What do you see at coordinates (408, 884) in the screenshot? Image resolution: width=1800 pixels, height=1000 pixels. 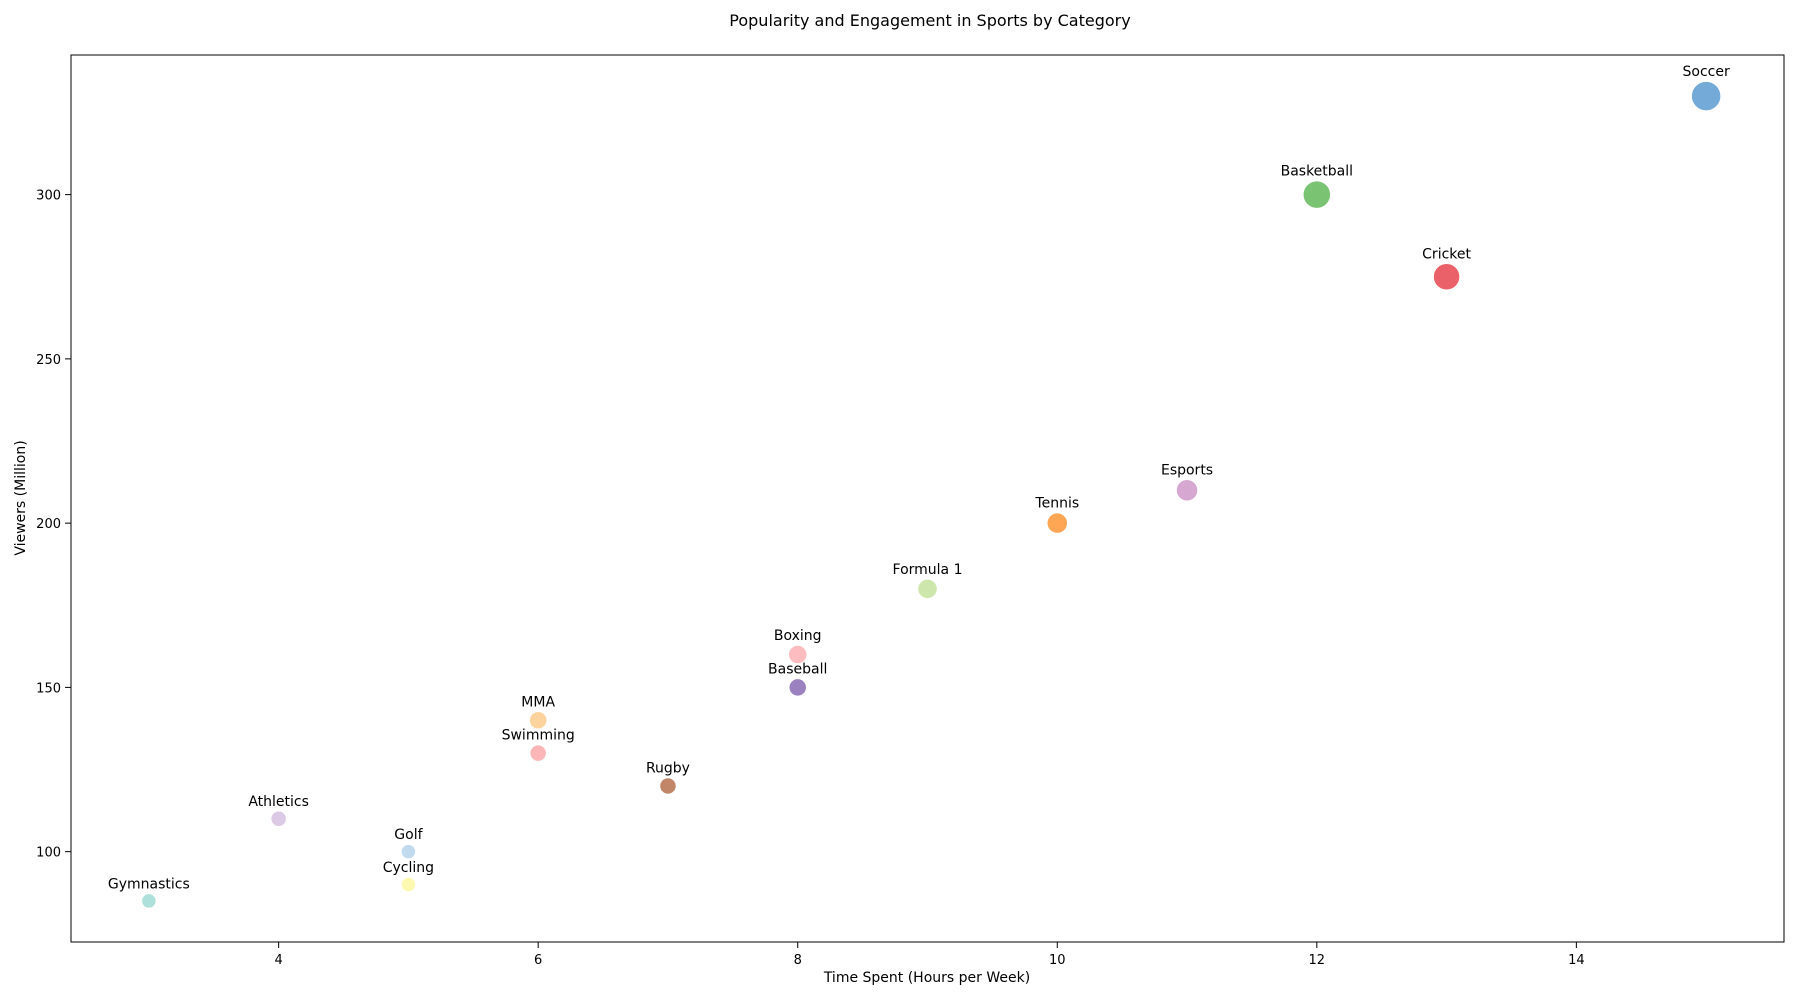 I see `point-cycling` at bounding box center [408, 884].